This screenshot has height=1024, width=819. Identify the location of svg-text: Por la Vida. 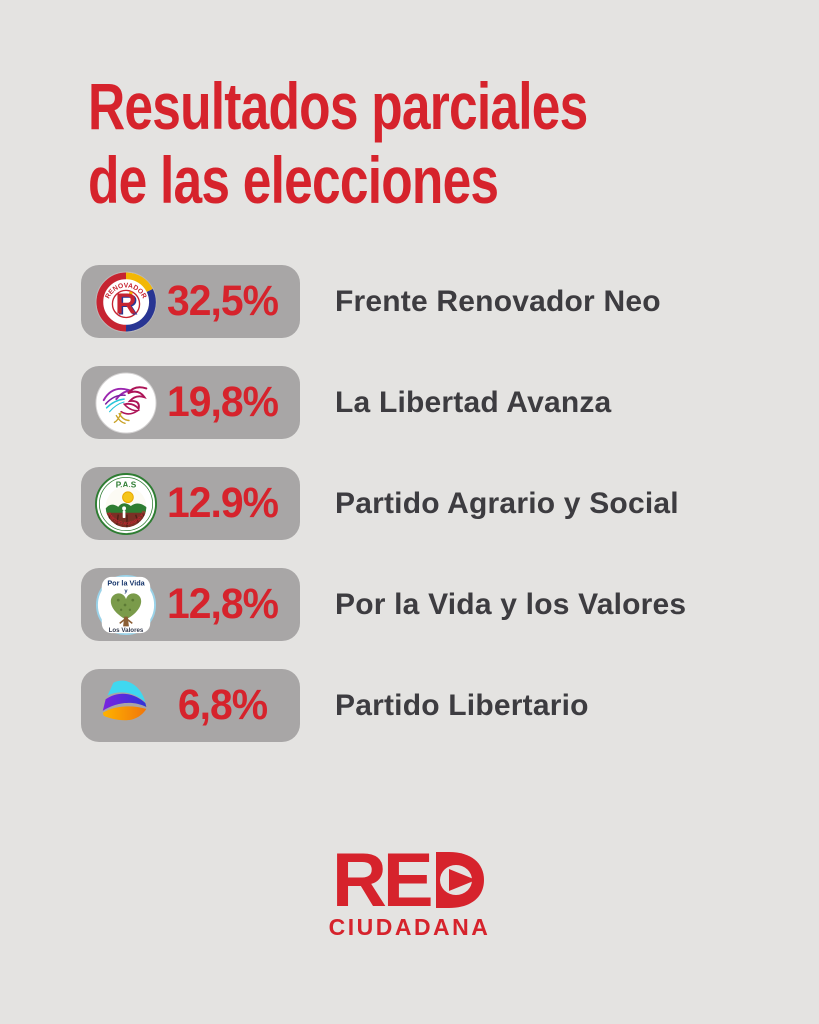
(126, 582).